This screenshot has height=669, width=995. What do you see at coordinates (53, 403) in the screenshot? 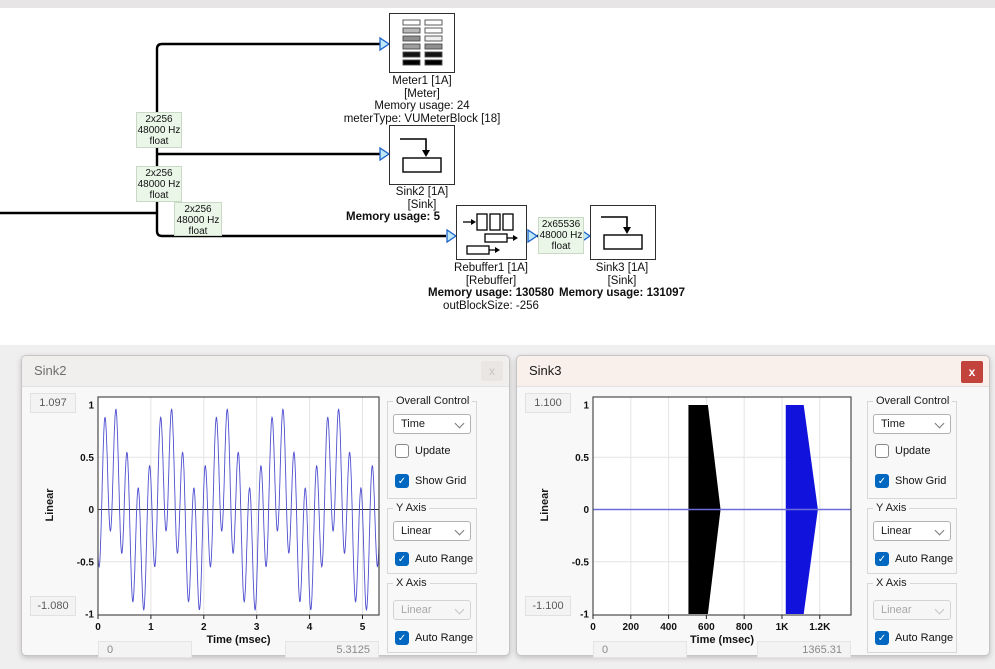
I see `y-max-readout: 1.097` at bounding box center [53, 403].